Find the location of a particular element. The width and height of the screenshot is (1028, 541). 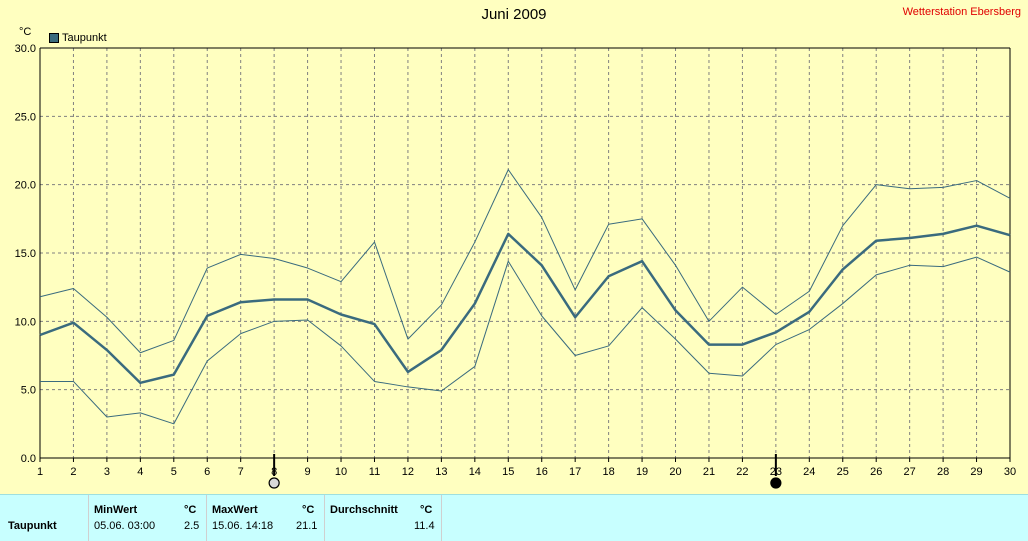

x-tick-label: 25 is located at coordinates (843, 472).